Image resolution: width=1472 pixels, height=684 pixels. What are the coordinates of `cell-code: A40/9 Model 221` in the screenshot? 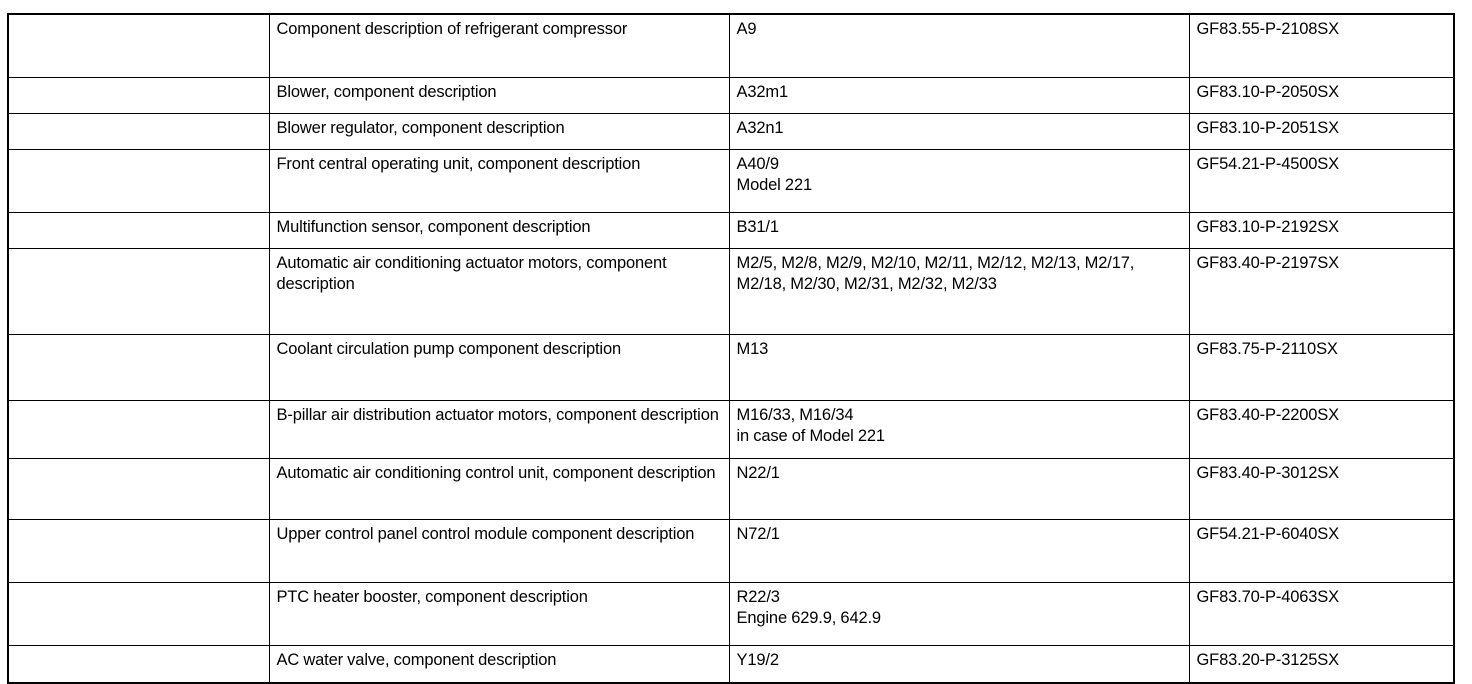 It's located at (959, 181).